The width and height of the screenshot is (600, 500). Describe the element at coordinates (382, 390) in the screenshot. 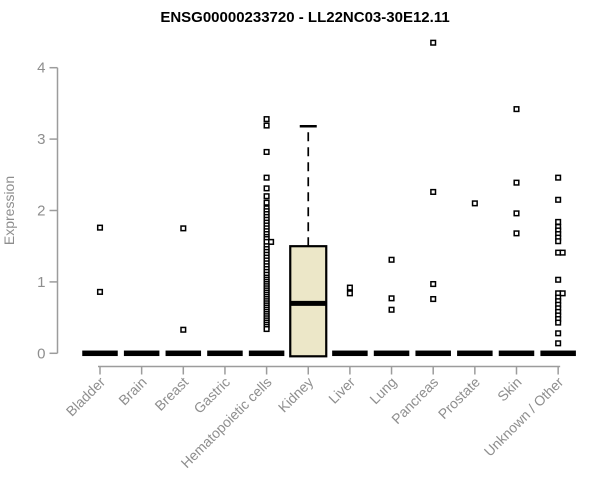

I see `category-label: Lung` at that location.